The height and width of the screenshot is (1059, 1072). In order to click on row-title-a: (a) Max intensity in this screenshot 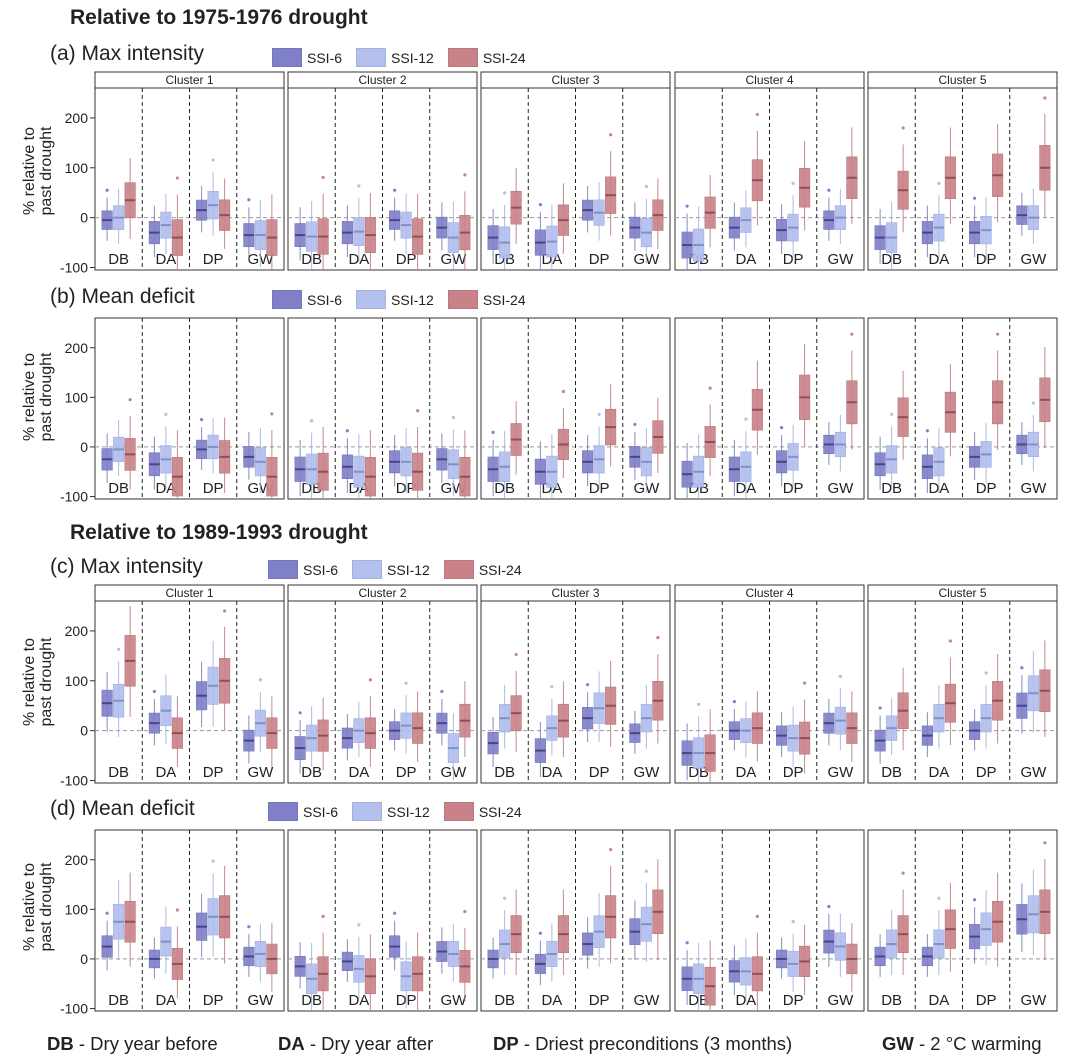, I will do `click(127, 53)`.